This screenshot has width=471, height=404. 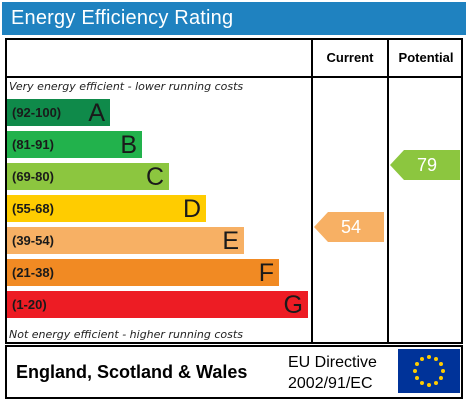 I want to click on band-a: (92-100) A, so click(x=58, y=113).